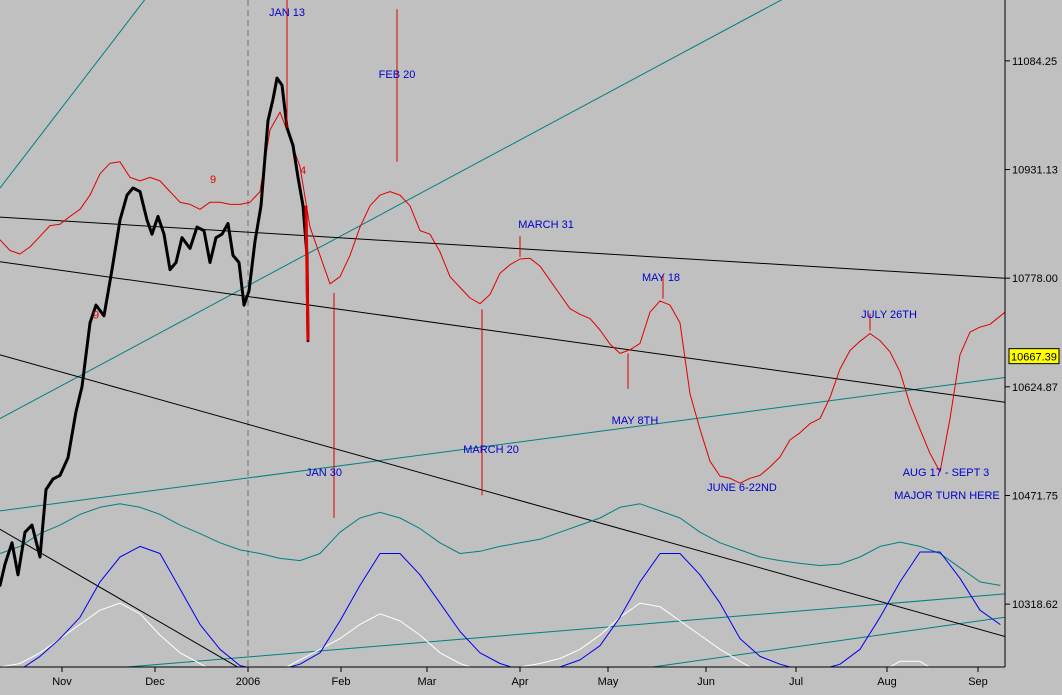  I want to click on annotation-label: AUG 17 - SEPT 3, so click(946, 473).